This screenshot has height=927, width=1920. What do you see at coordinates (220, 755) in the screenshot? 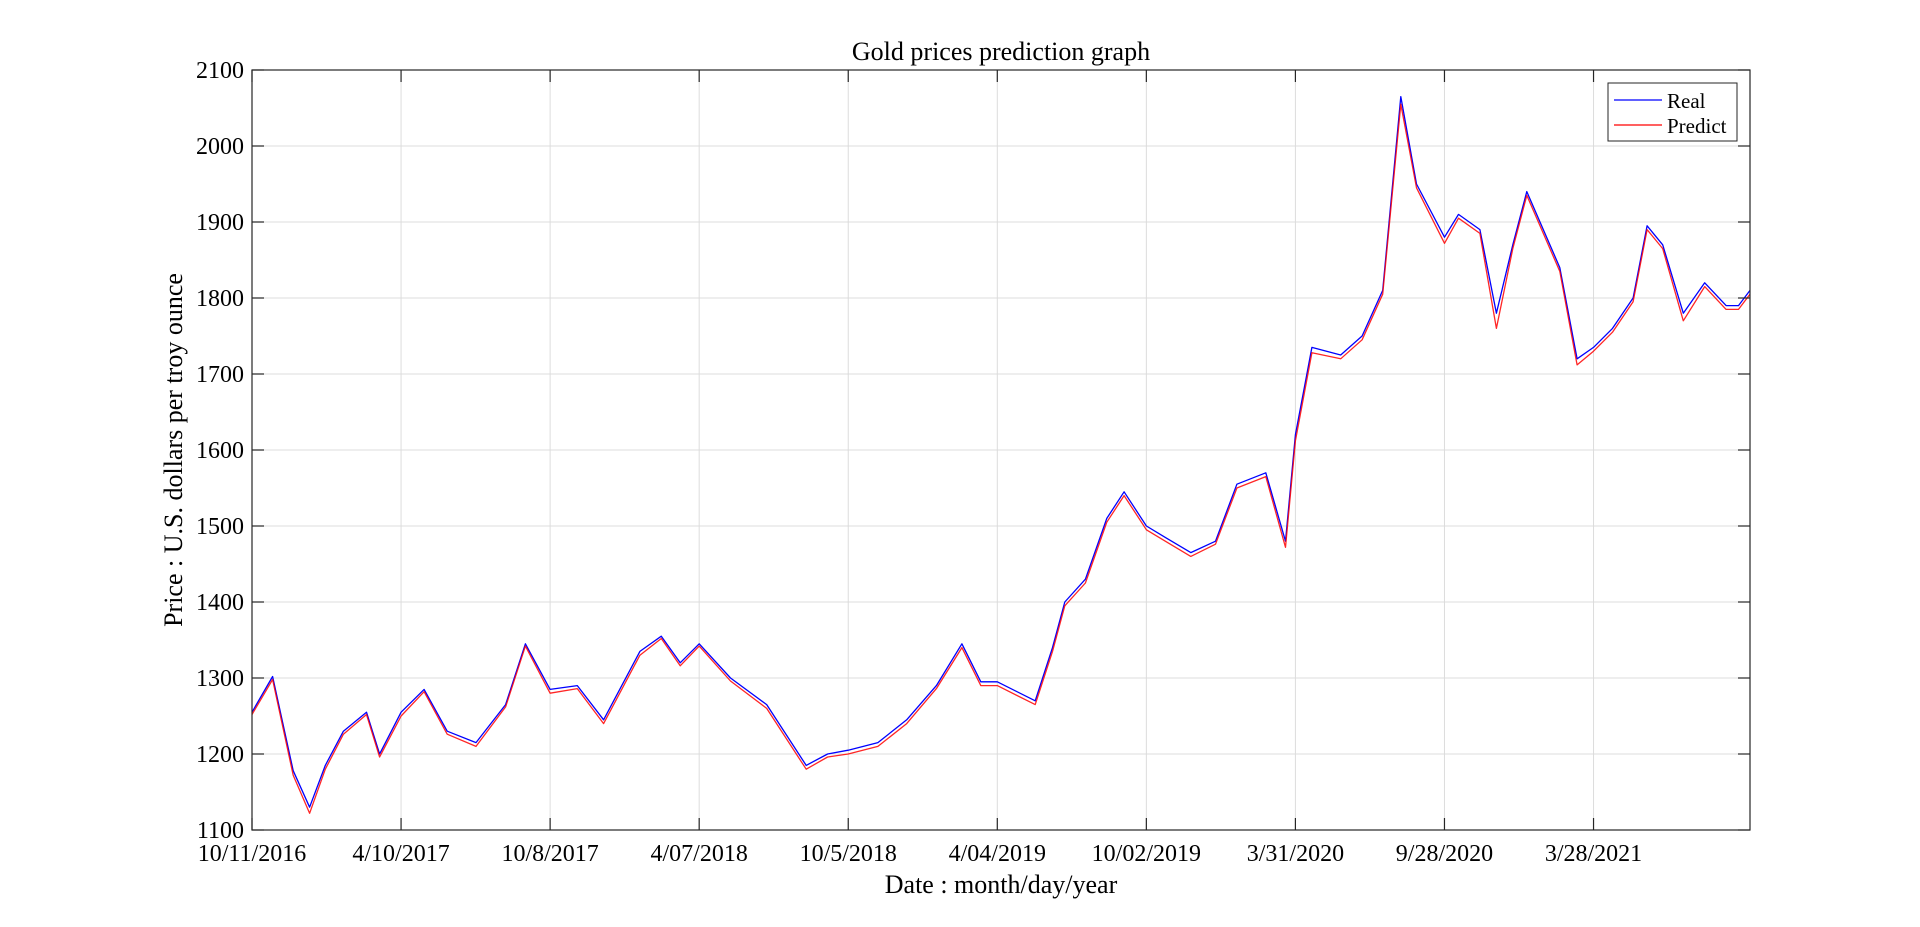
I see `y-tick-label: 1200` at bounding box center [220, 755].